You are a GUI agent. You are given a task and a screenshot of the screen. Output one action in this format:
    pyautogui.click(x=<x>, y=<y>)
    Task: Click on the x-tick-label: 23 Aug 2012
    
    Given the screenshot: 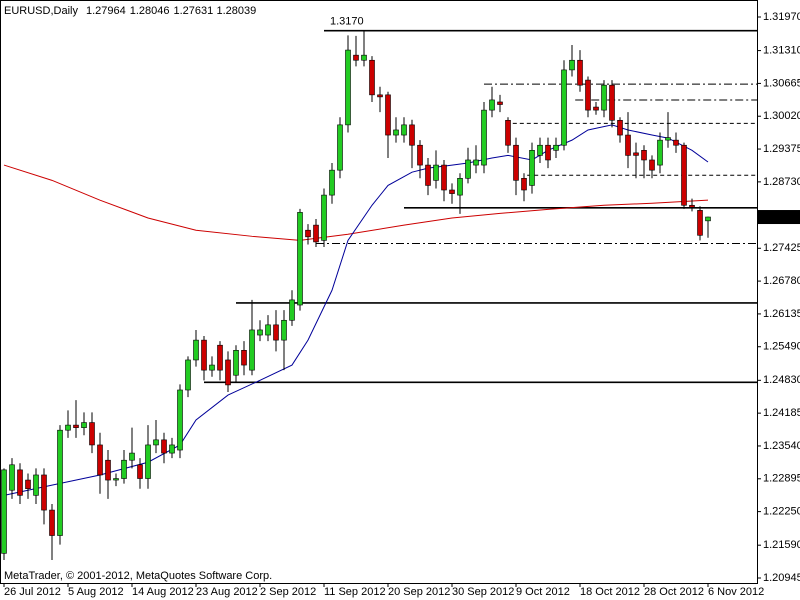 What is the action you would take?
    pyautogui.click(x=227, y=592)
    